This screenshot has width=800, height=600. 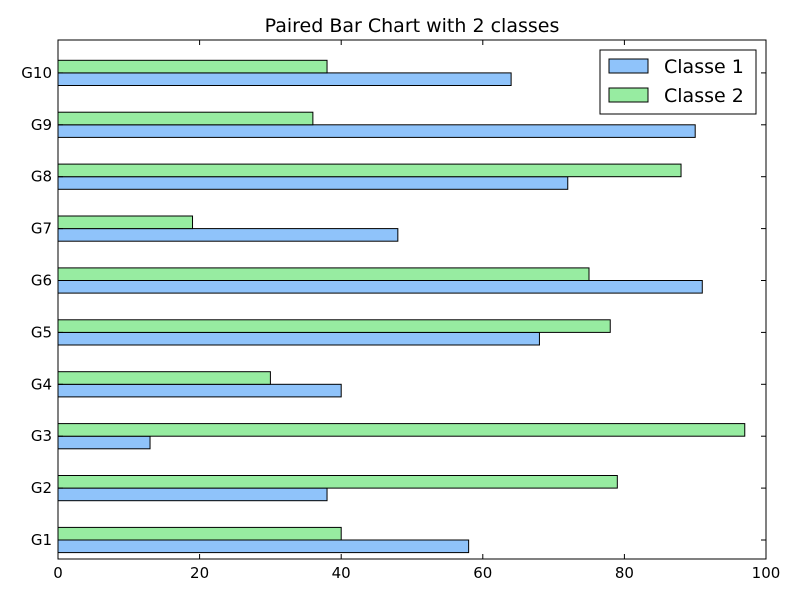 What do you see at coordinates (41, 177) in the screenshot?
I see `y-tick-label-g8: G8` at bounding box center [41, 177].